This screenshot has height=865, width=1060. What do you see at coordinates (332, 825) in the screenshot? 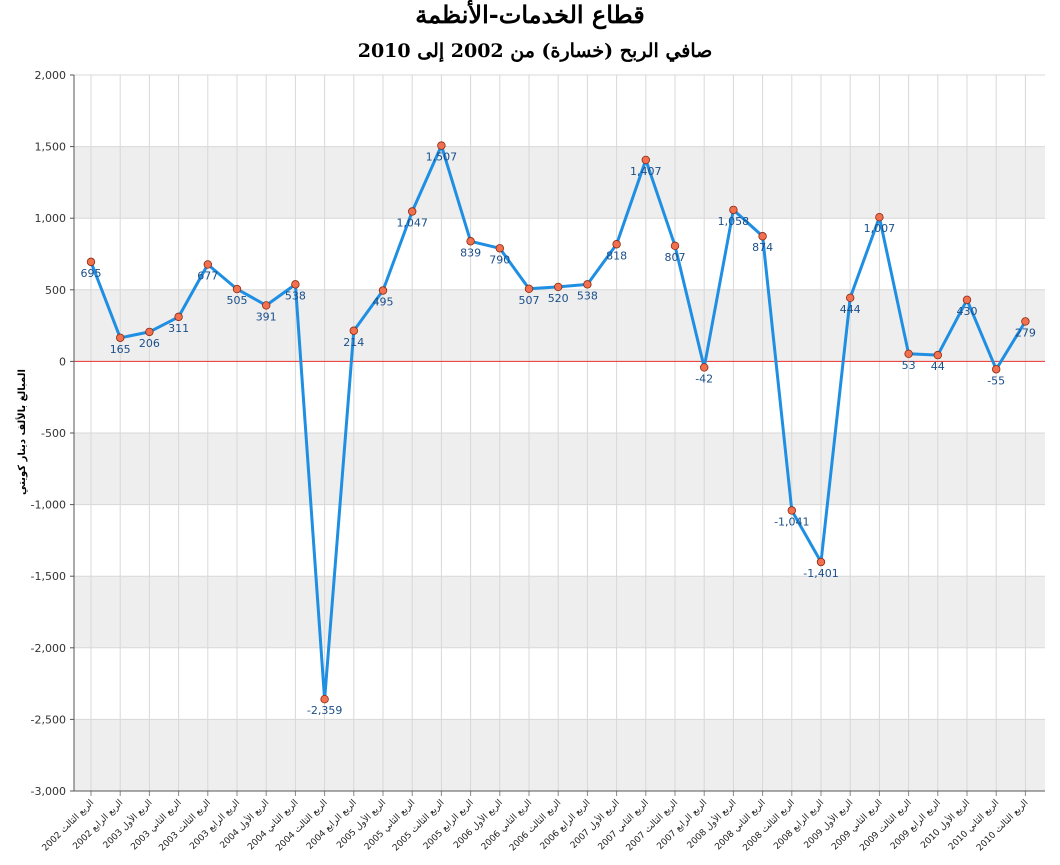
I see `x-tick-label: الربع الرابع 2004` at bounding box center [332, 825].